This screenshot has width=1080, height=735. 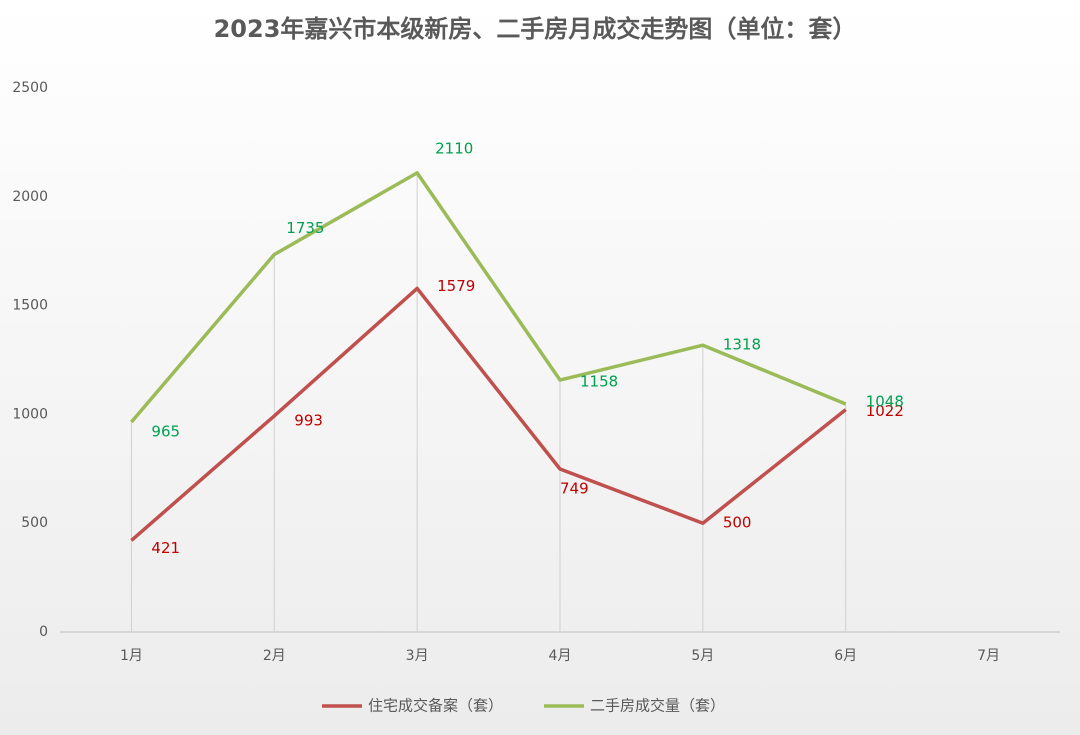 What do you see at coordinates (885, 411) in the screenshot?
I see `data-label: 1022` at bounding box center [885, 411].